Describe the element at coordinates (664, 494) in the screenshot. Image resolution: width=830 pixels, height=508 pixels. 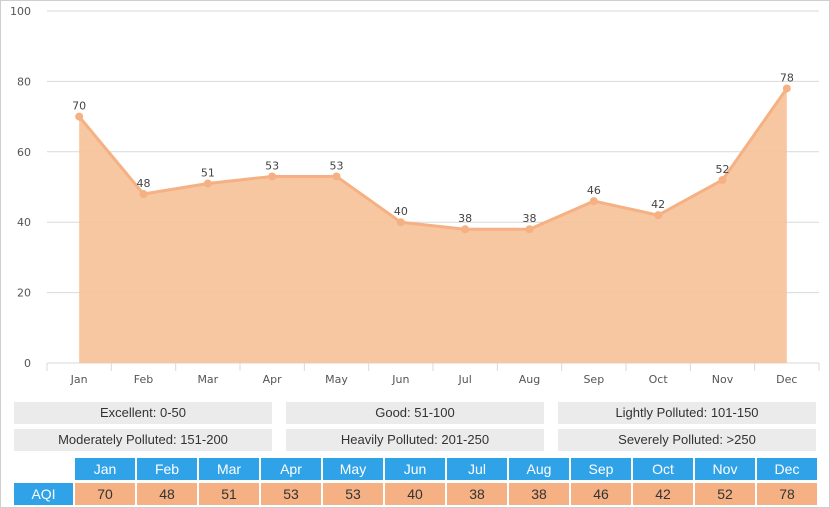
I see `table-aqi-value: 42` at that location.